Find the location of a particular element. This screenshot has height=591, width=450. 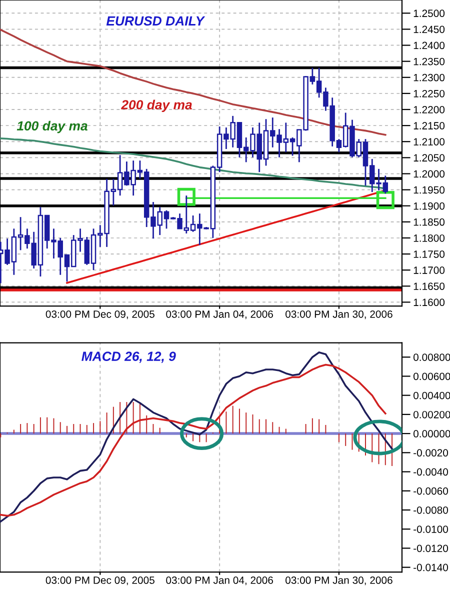

y-tick-label: 1.2300 is located at coordinates (429, 78).